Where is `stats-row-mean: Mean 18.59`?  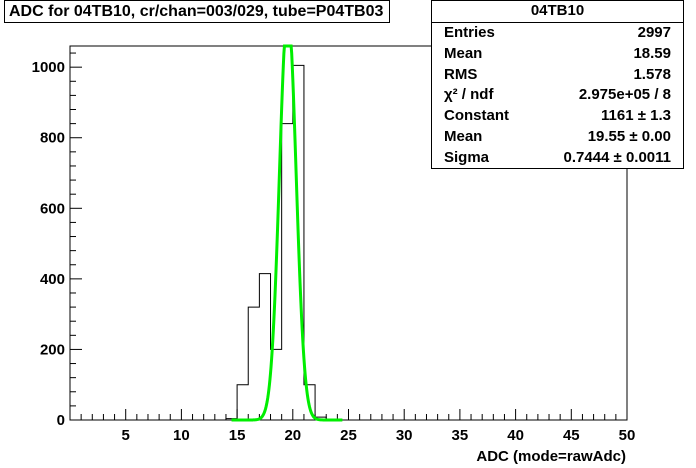 stats-row-mean: Mean 18.59 is located at coordinates (557, 54).